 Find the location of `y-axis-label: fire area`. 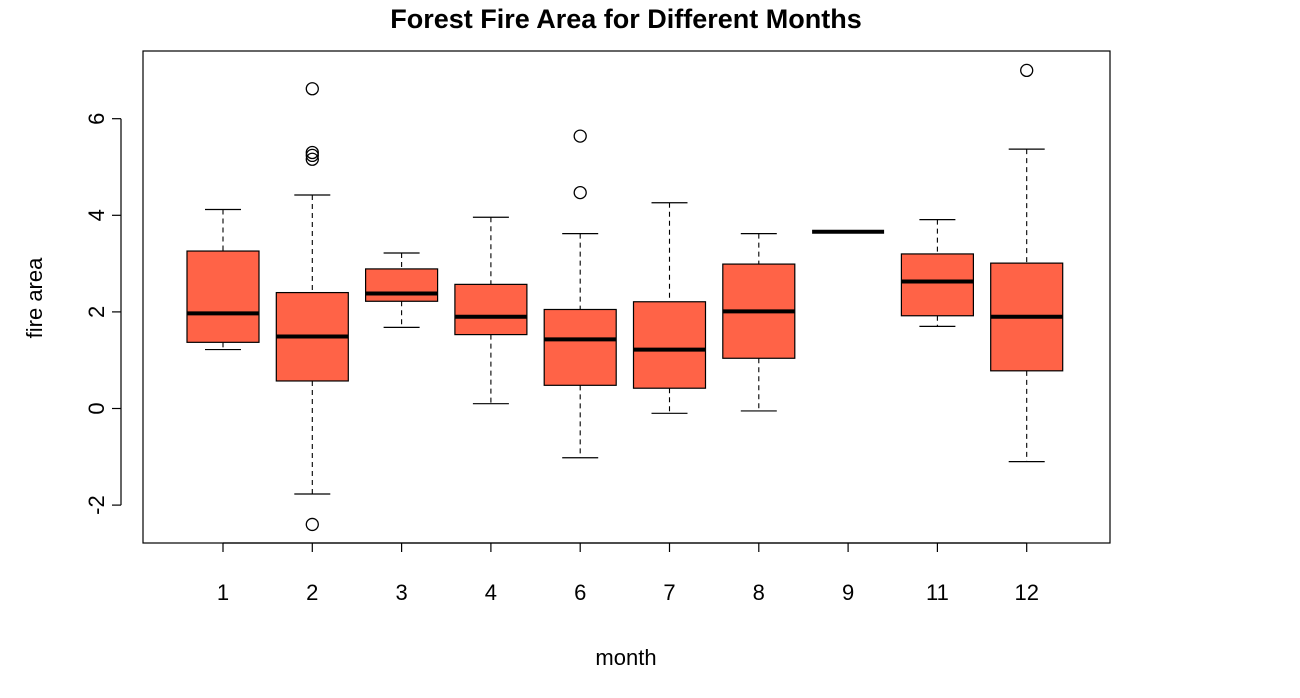

y-axis-label: fire area is located at coordinates (34, 297).